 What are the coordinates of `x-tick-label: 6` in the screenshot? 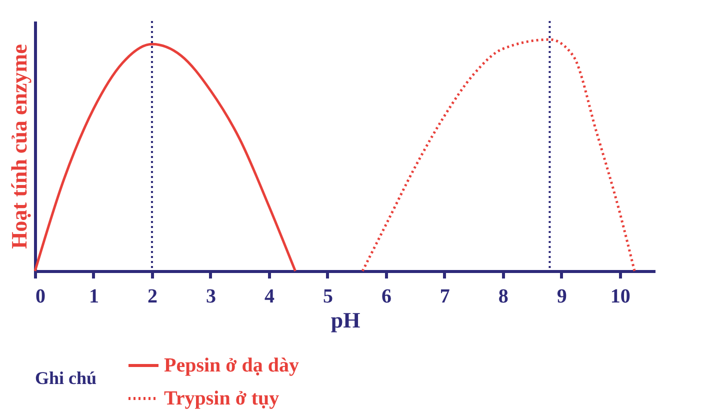 It's located at (386, 297).